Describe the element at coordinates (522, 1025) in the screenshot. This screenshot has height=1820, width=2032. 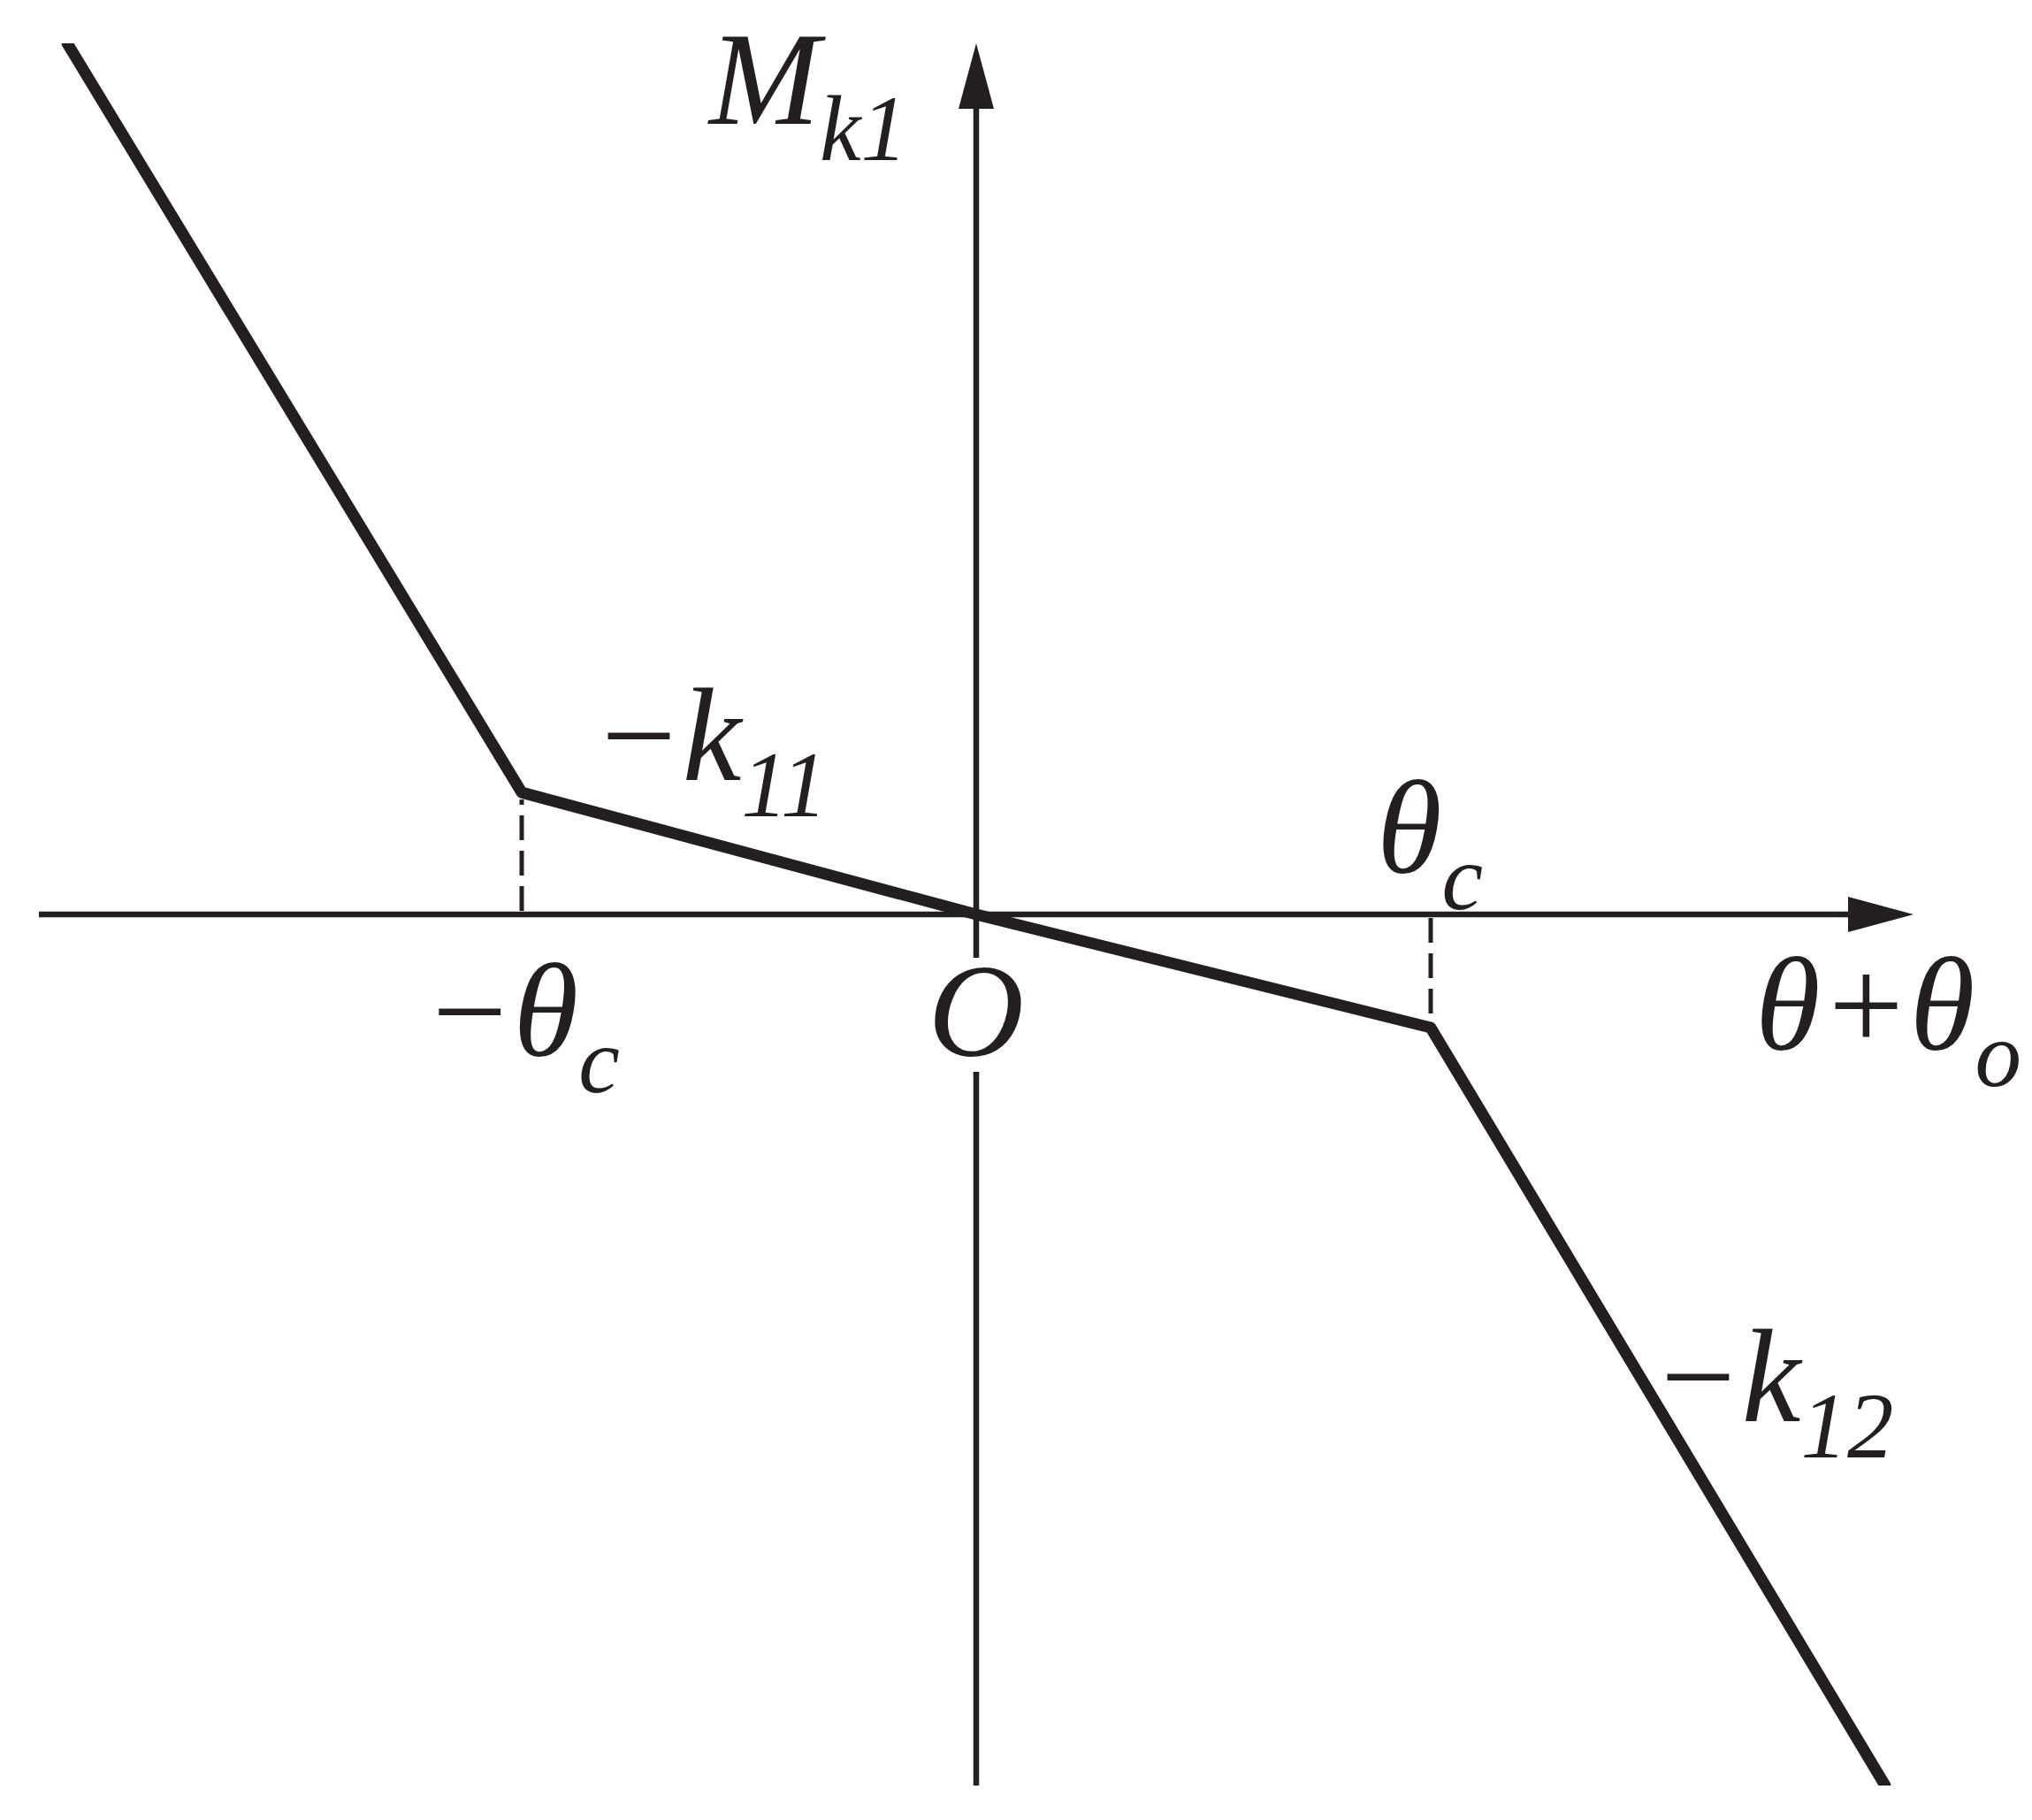
I see `x-tick-label: −θ$_{c}$` at that location.